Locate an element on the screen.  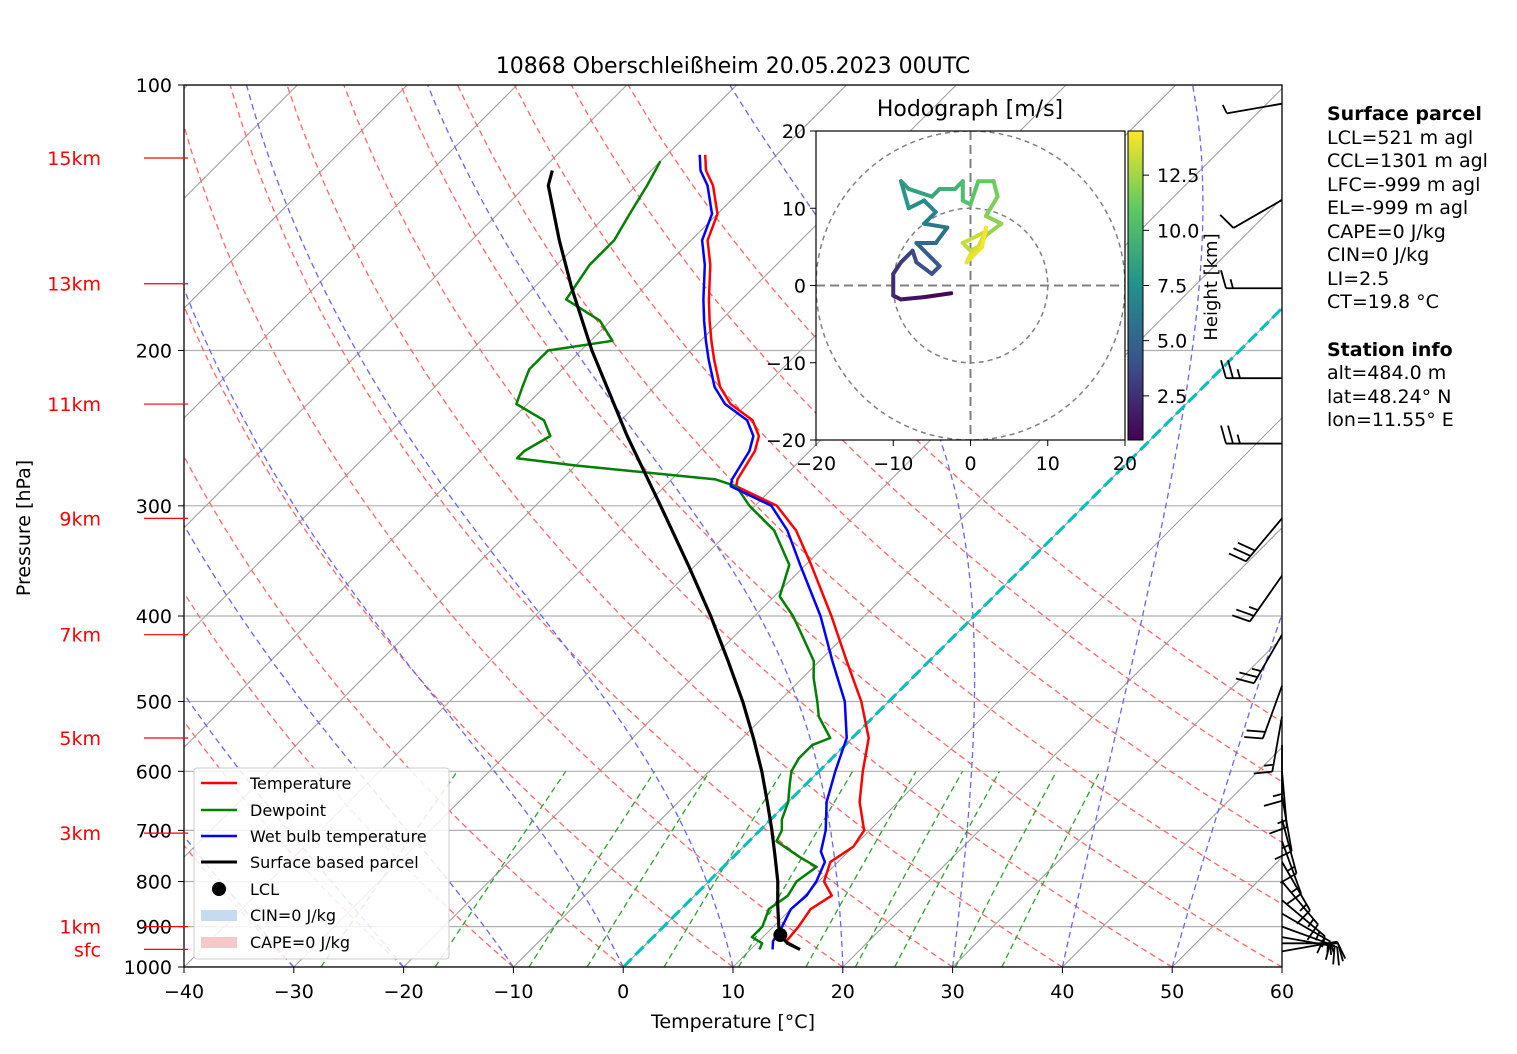
wind-barbs is located at coordinates (1283, 534).